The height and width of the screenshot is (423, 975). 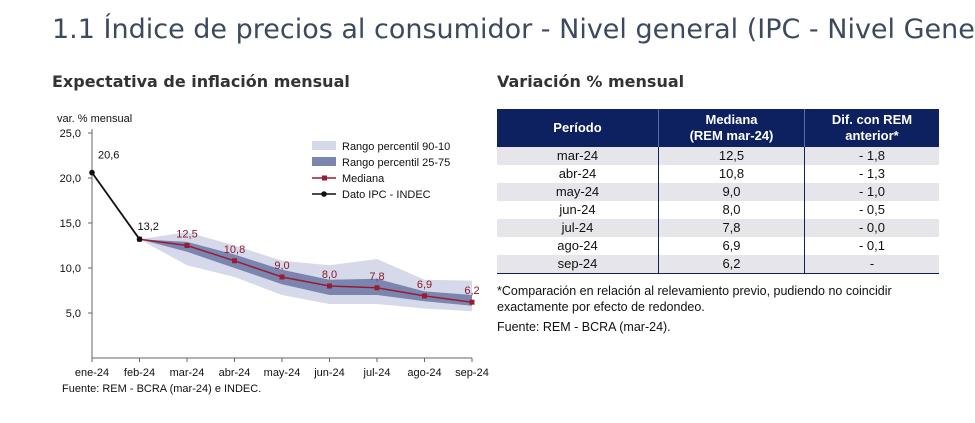 What do you see at coordinates (329, 275) in the screenshot?
I see `median-data-label: 8,0` at bounding box center [329, 275].